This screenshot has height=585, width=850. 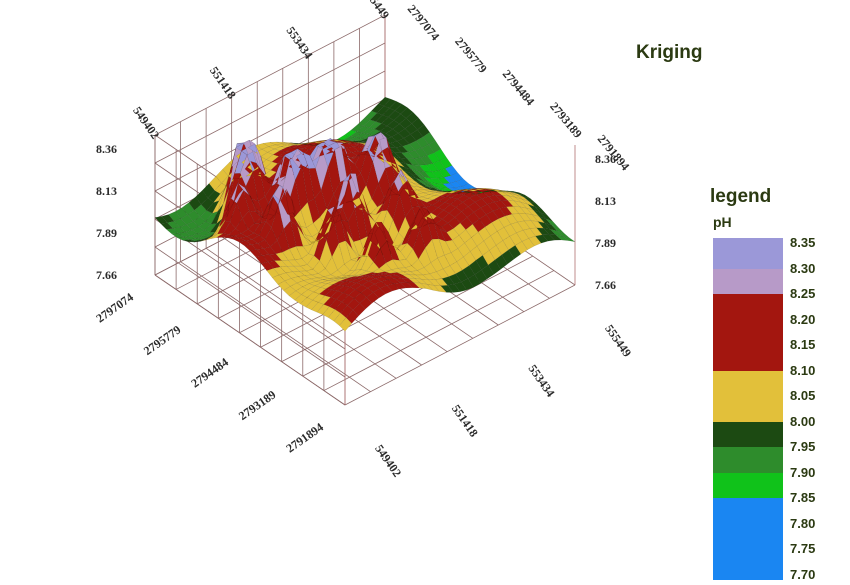 I want to click on legend-label: 7.95, so click(x=803, y=447).